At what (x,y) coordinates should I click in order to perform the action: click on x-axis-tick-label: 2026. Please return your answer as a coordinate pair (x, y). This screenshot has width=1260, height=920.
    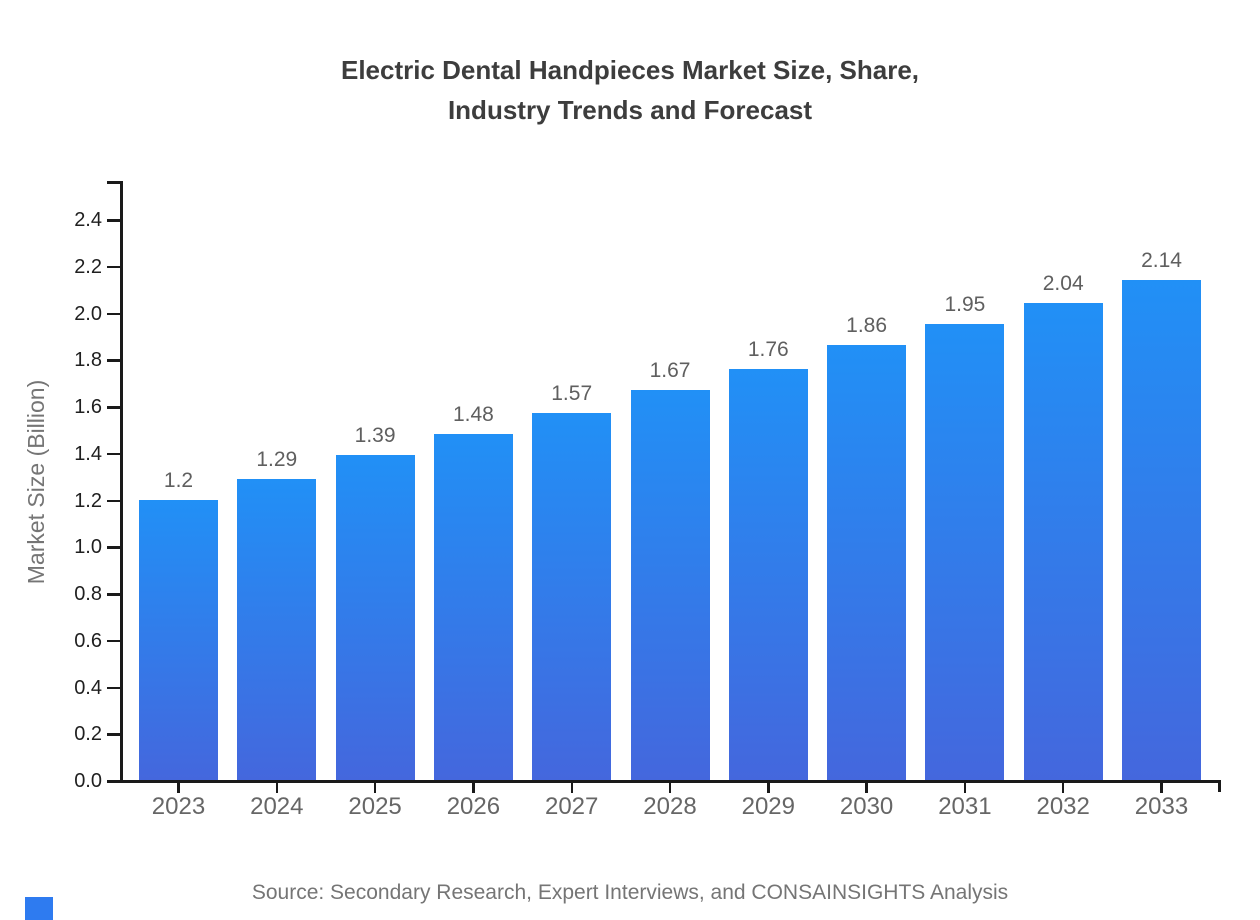
    Looking at the image, I should click on (473, 806).